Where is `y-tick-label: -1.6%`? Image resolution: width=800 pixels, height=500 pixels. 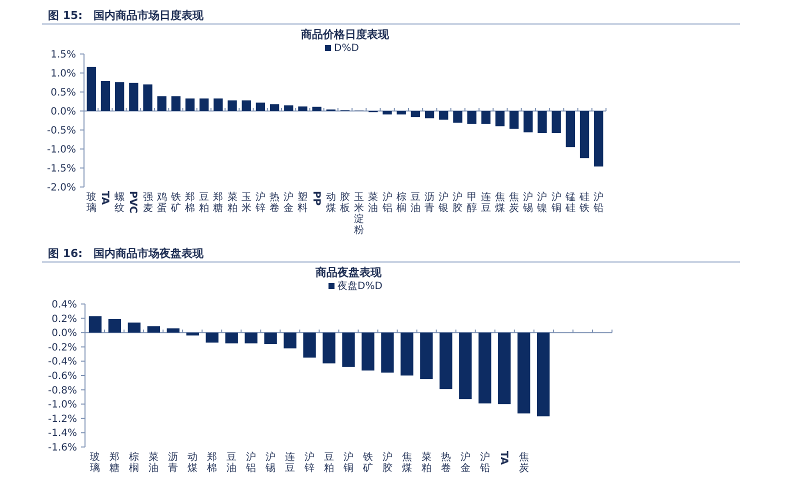
y-tick-label: -1.6% is located at coordinates (62, 448).